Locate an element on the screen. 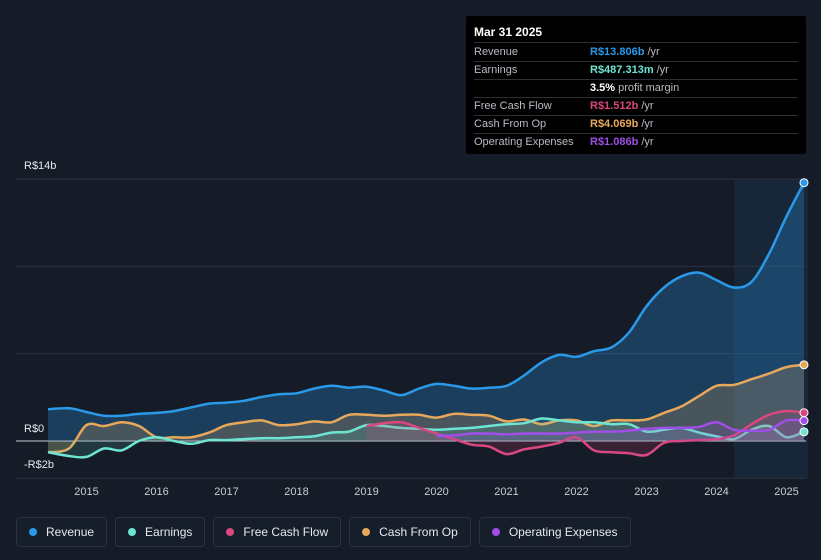  tooltip-row-cfo: Cash From Op R$4.069b /yr is located at coordinates (636, 125).